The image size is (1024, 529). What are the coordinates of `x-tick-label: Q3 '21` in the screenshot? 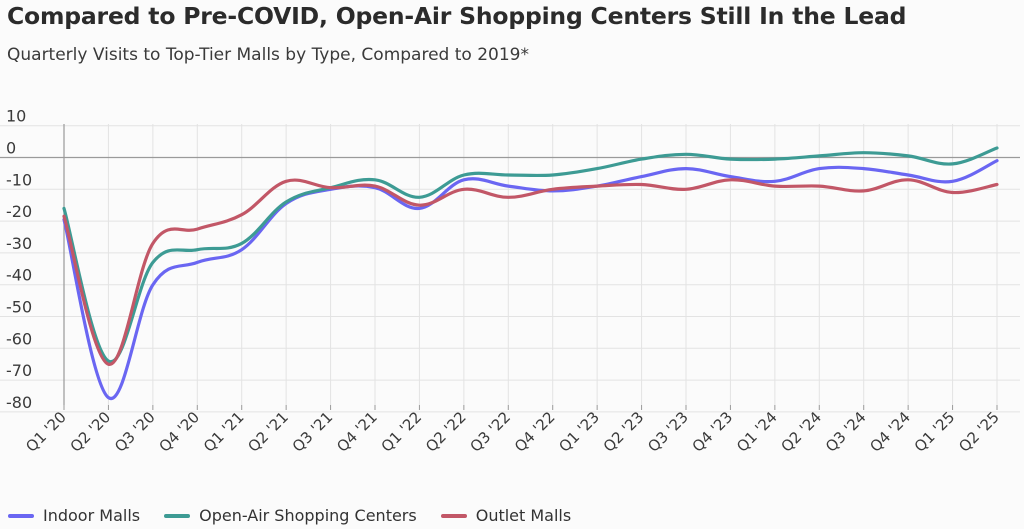 It's located at (313, 432).